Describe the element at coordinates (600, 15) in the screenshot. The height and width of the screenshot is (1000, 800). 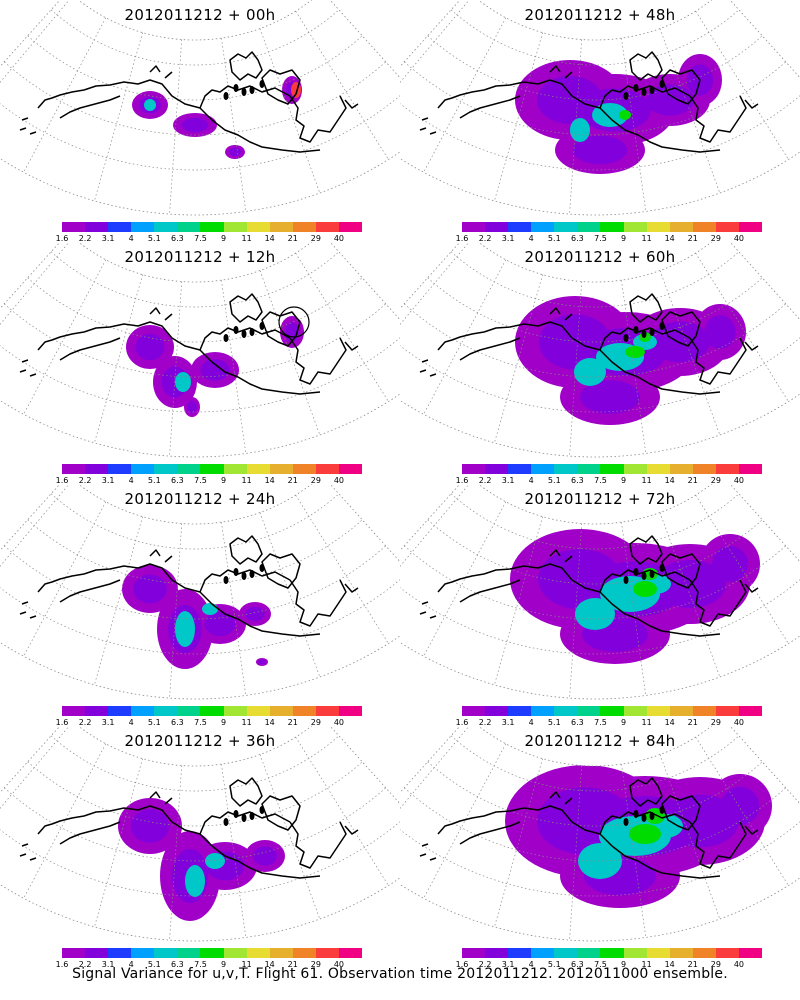
I see `panel-title: 2012011212 + 48h` at that location.